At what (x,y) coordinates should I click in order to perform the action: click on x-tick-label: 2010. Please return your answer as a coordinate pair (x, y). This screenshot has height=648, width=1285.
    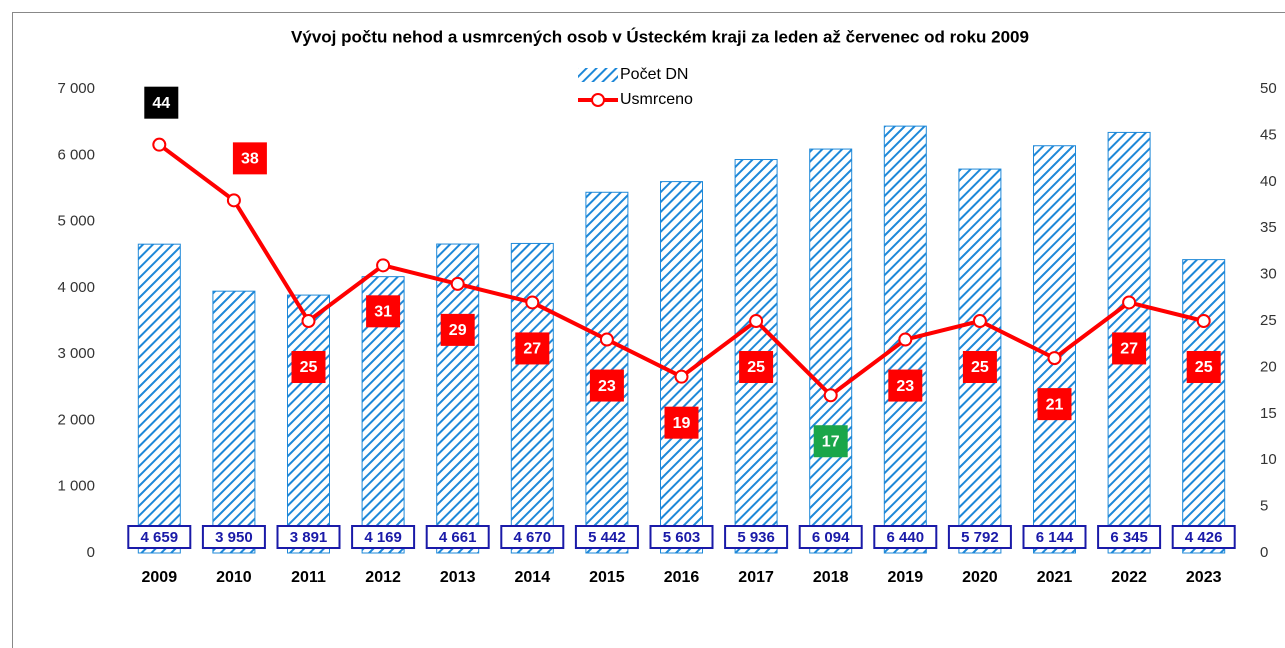
    Looking at the image, I should click on (234, 577).